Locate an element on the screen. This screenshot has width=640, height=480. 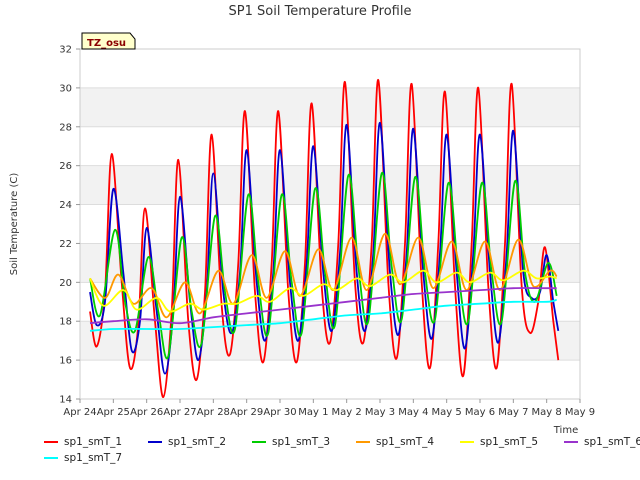
chart-title: SP1 Soil Temperature Profile is located at coordinates (320, 11).